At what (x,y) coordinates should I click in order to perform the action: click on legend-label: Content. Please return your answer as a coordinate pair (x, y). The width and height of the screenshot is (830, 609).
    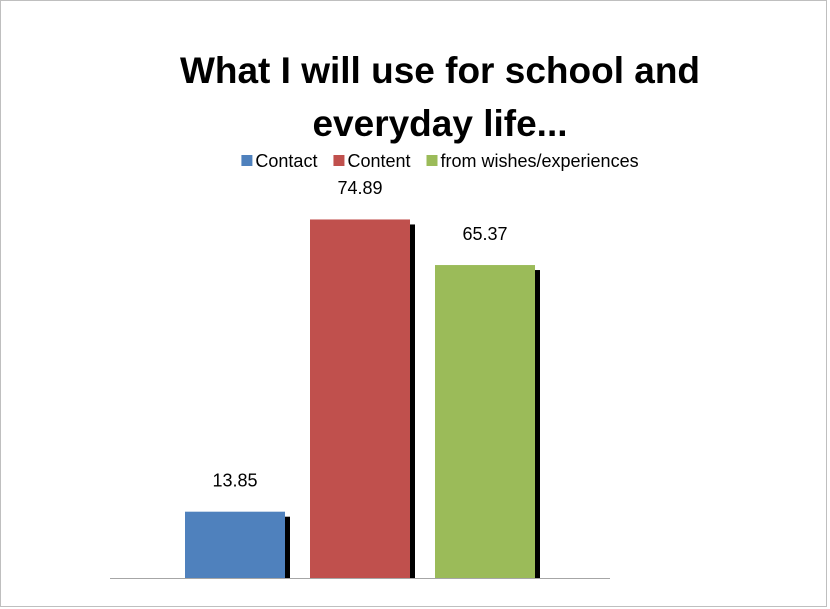
    Looking at the image, I should click on (378, 161).